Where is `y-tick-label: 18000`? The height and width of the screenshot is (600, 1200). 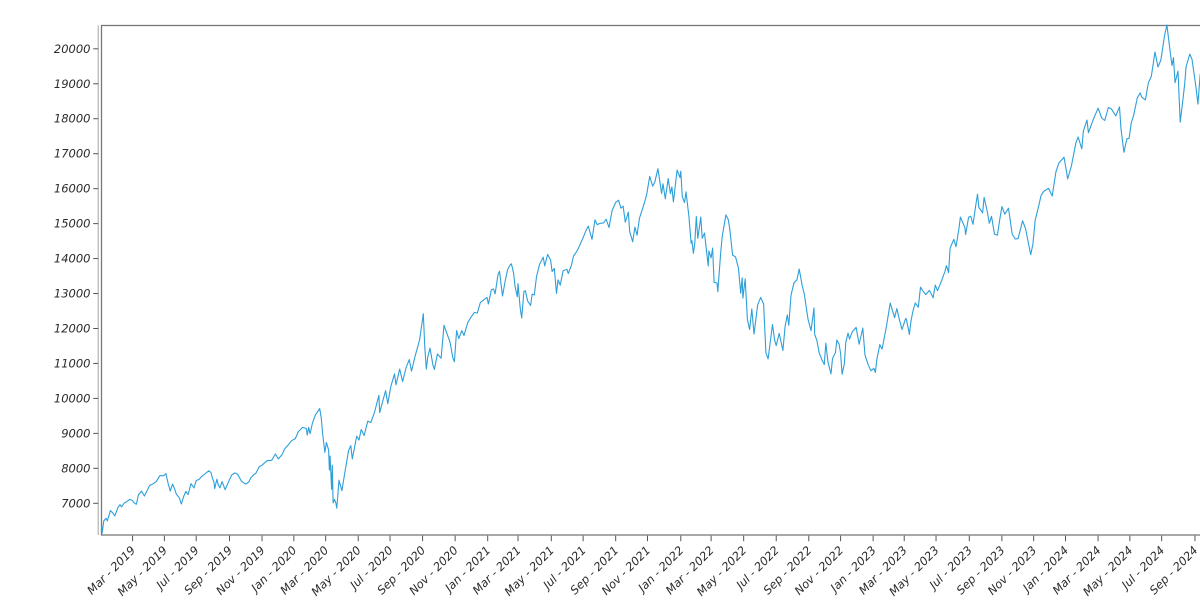 y-tick-label: 18000 is located at coordinates (72, 119).